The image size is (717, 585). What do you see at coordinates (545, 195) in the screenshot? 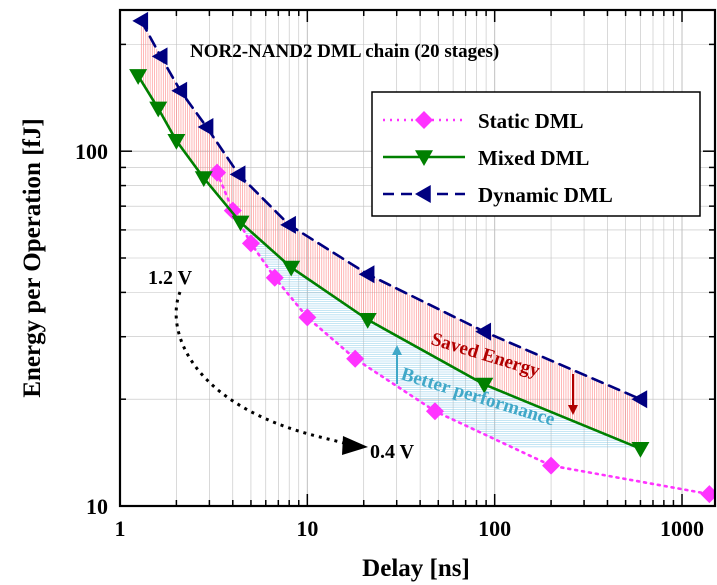
I see `legend-label: Dynamic DML` at bounding box center [545, 195].